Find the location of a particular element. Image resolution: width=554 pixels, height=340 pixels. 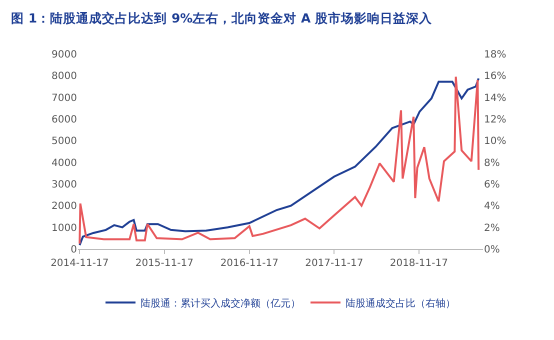

y-tick-label: 9000 is located at coordinates (64, 55).